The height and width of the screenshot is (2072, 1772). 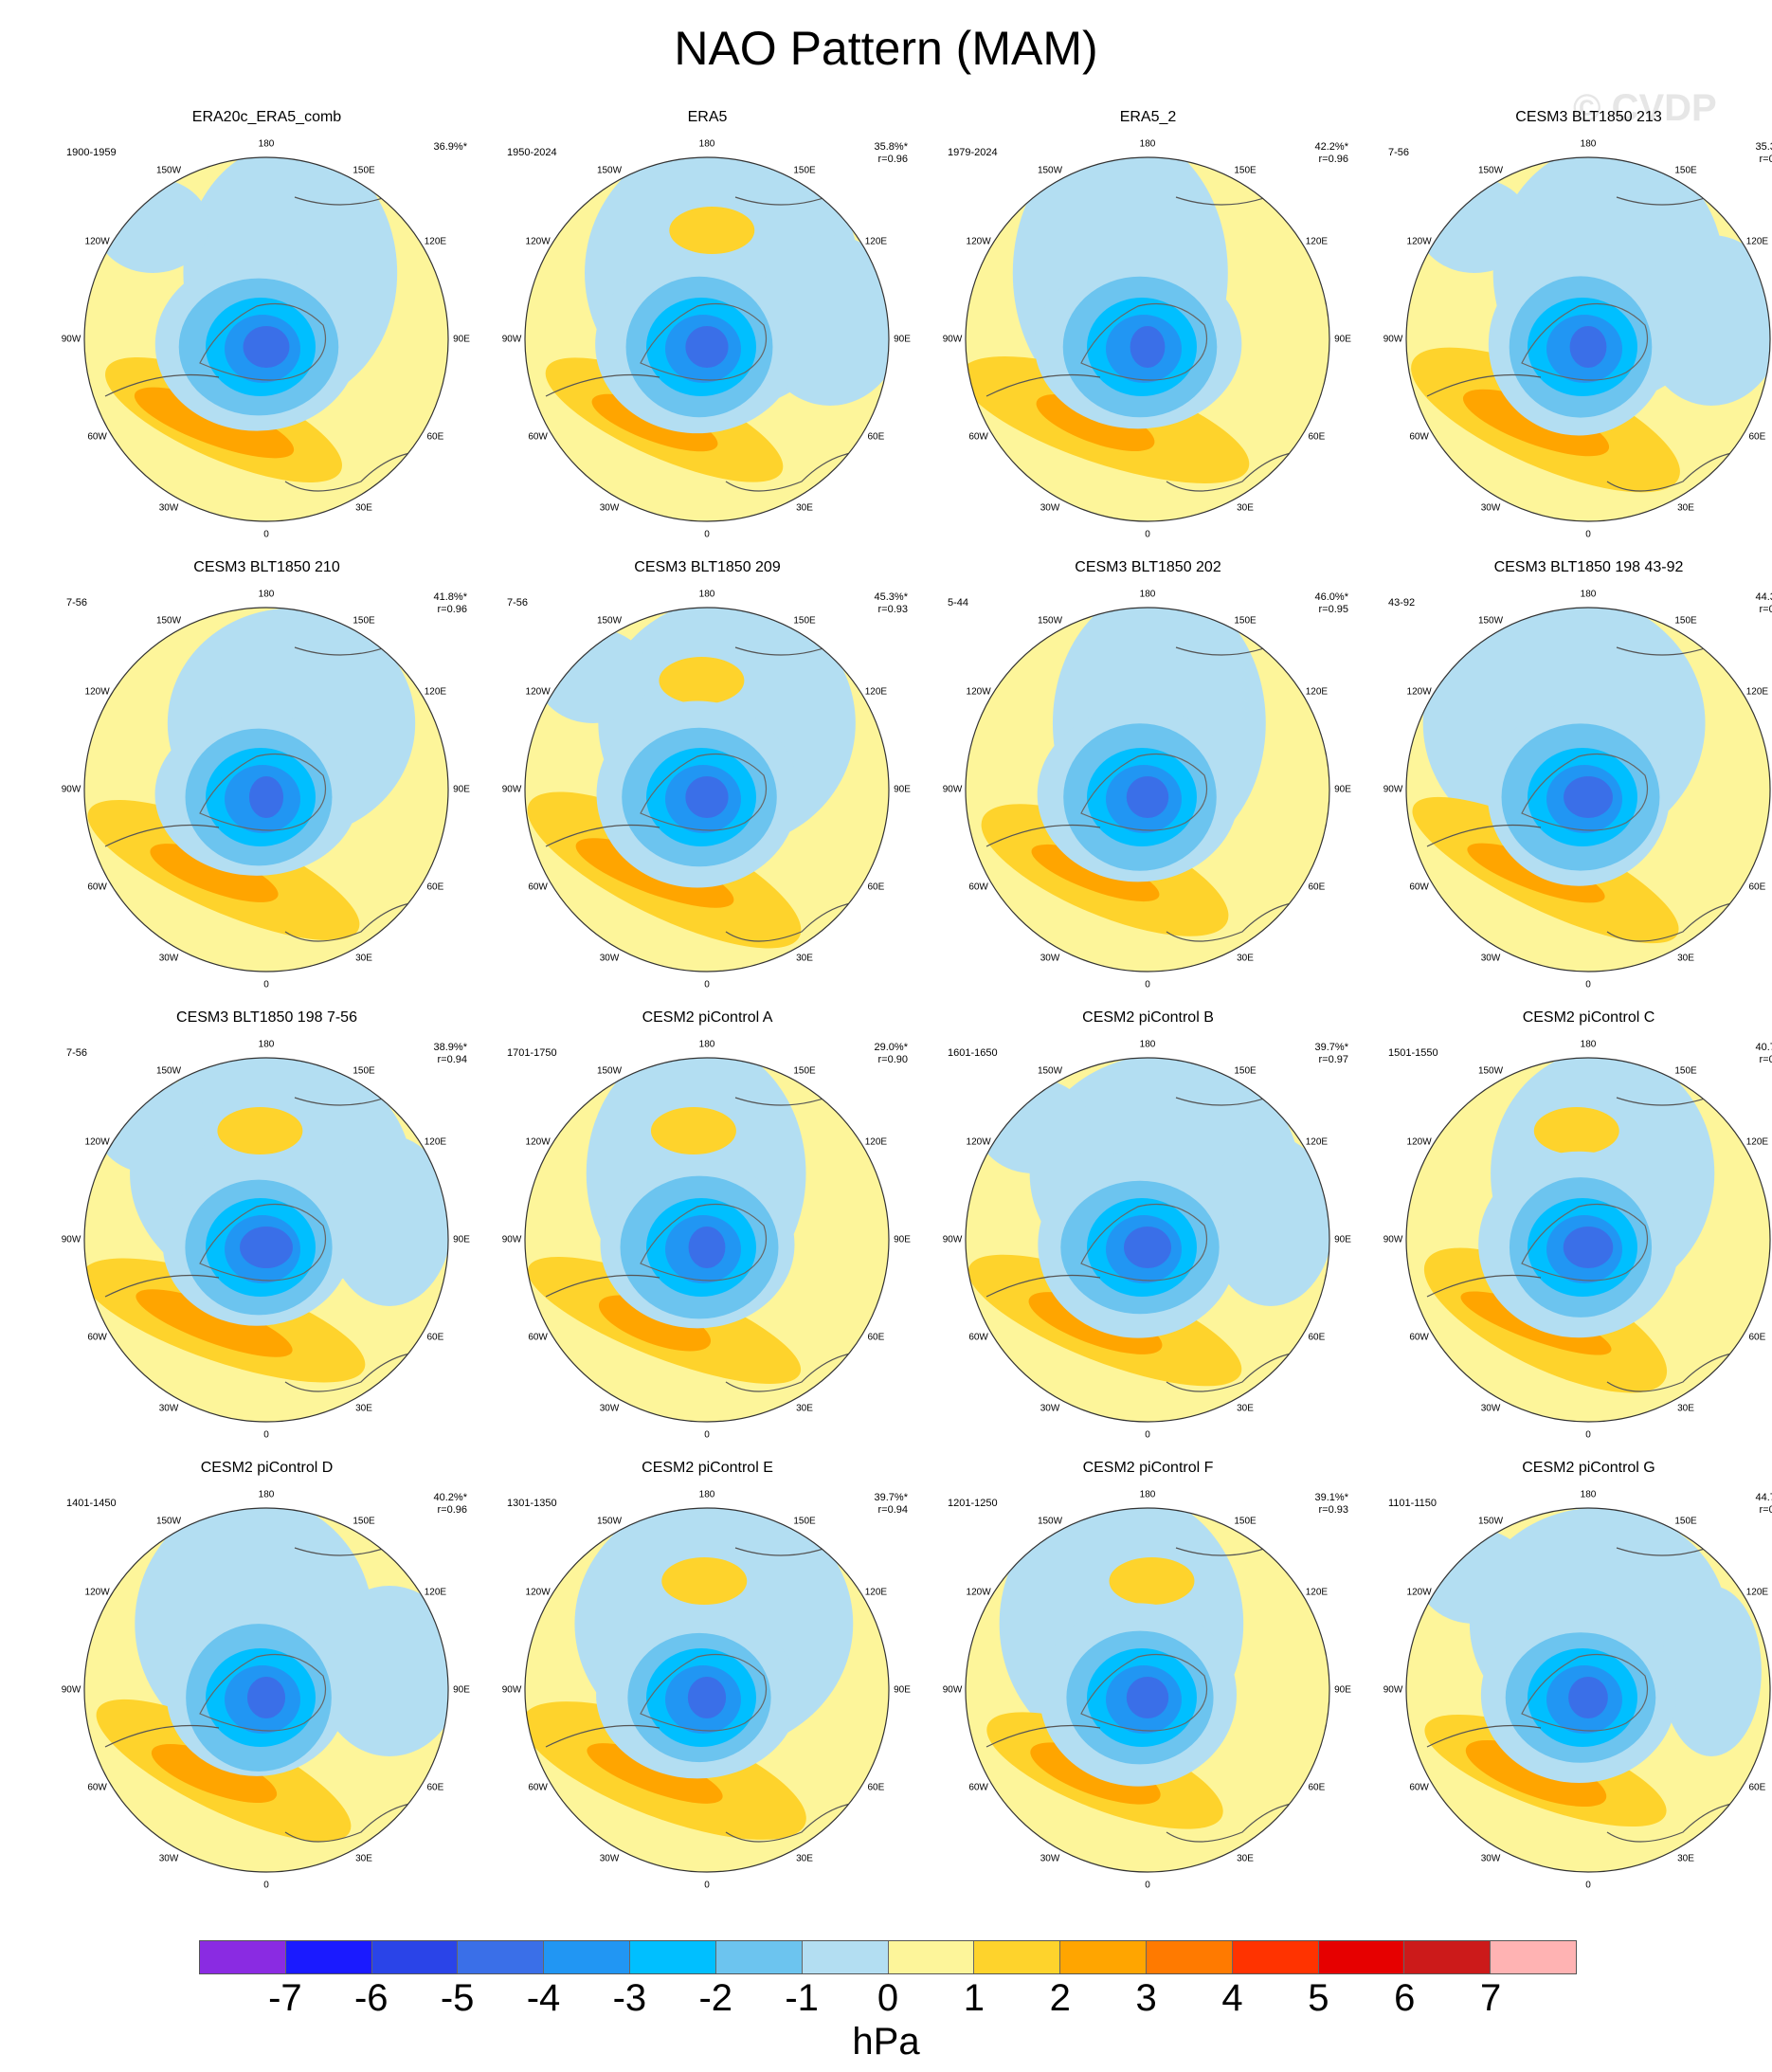 What do you see at coordinates (1747, 1054) in the screenshot?
I see `panel-variance: 40.7%*r=0.94` at bounding box center [1747, 1054].